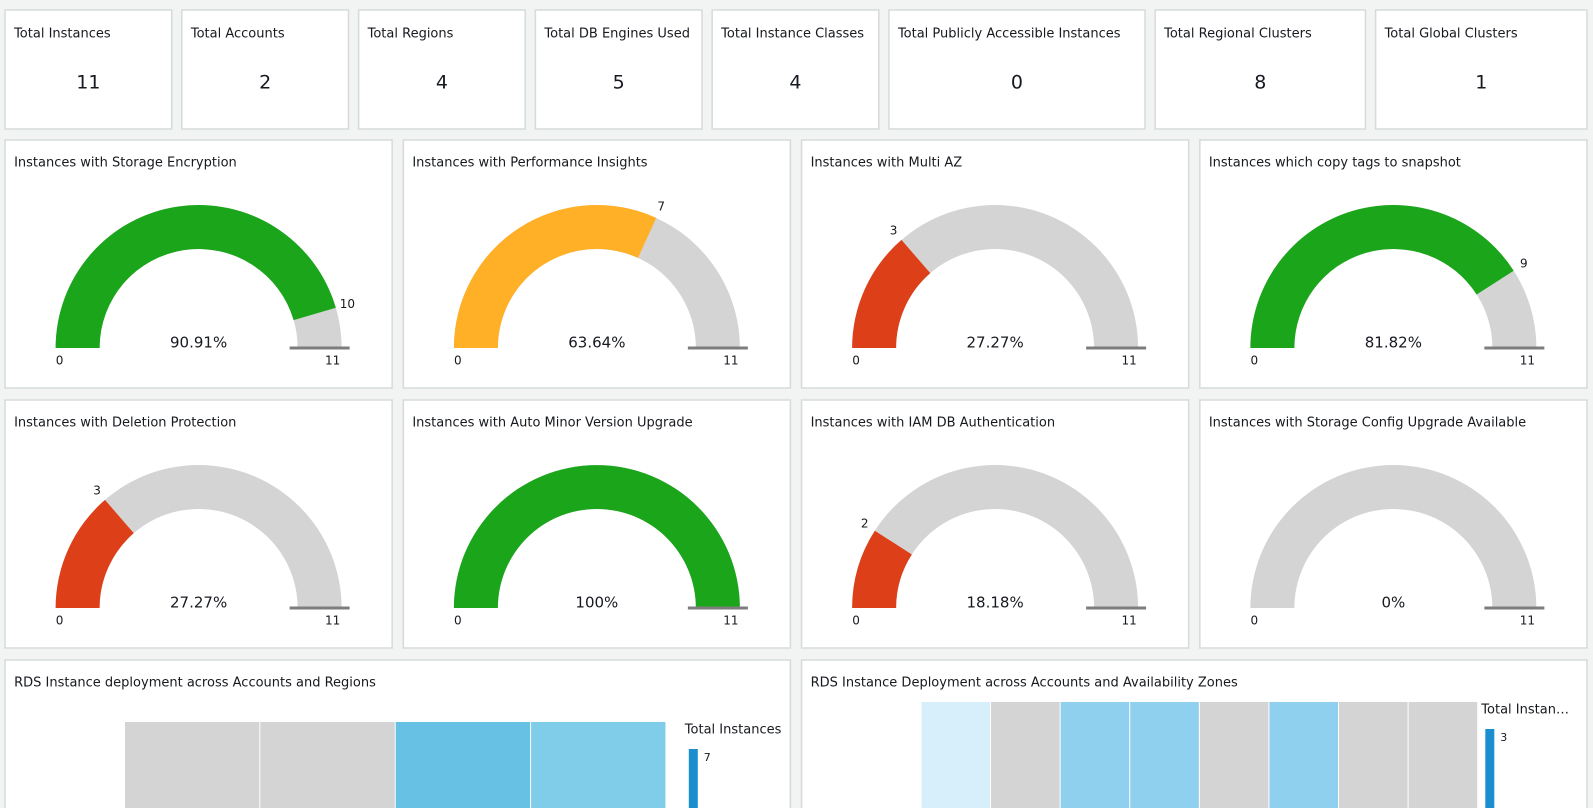 This screenshot has width=1593, height=808. What do you see at coordinates (596, 343) in the screenshot?
I see `gauge-percent: 63.64%` at bounding box center [596, 343].